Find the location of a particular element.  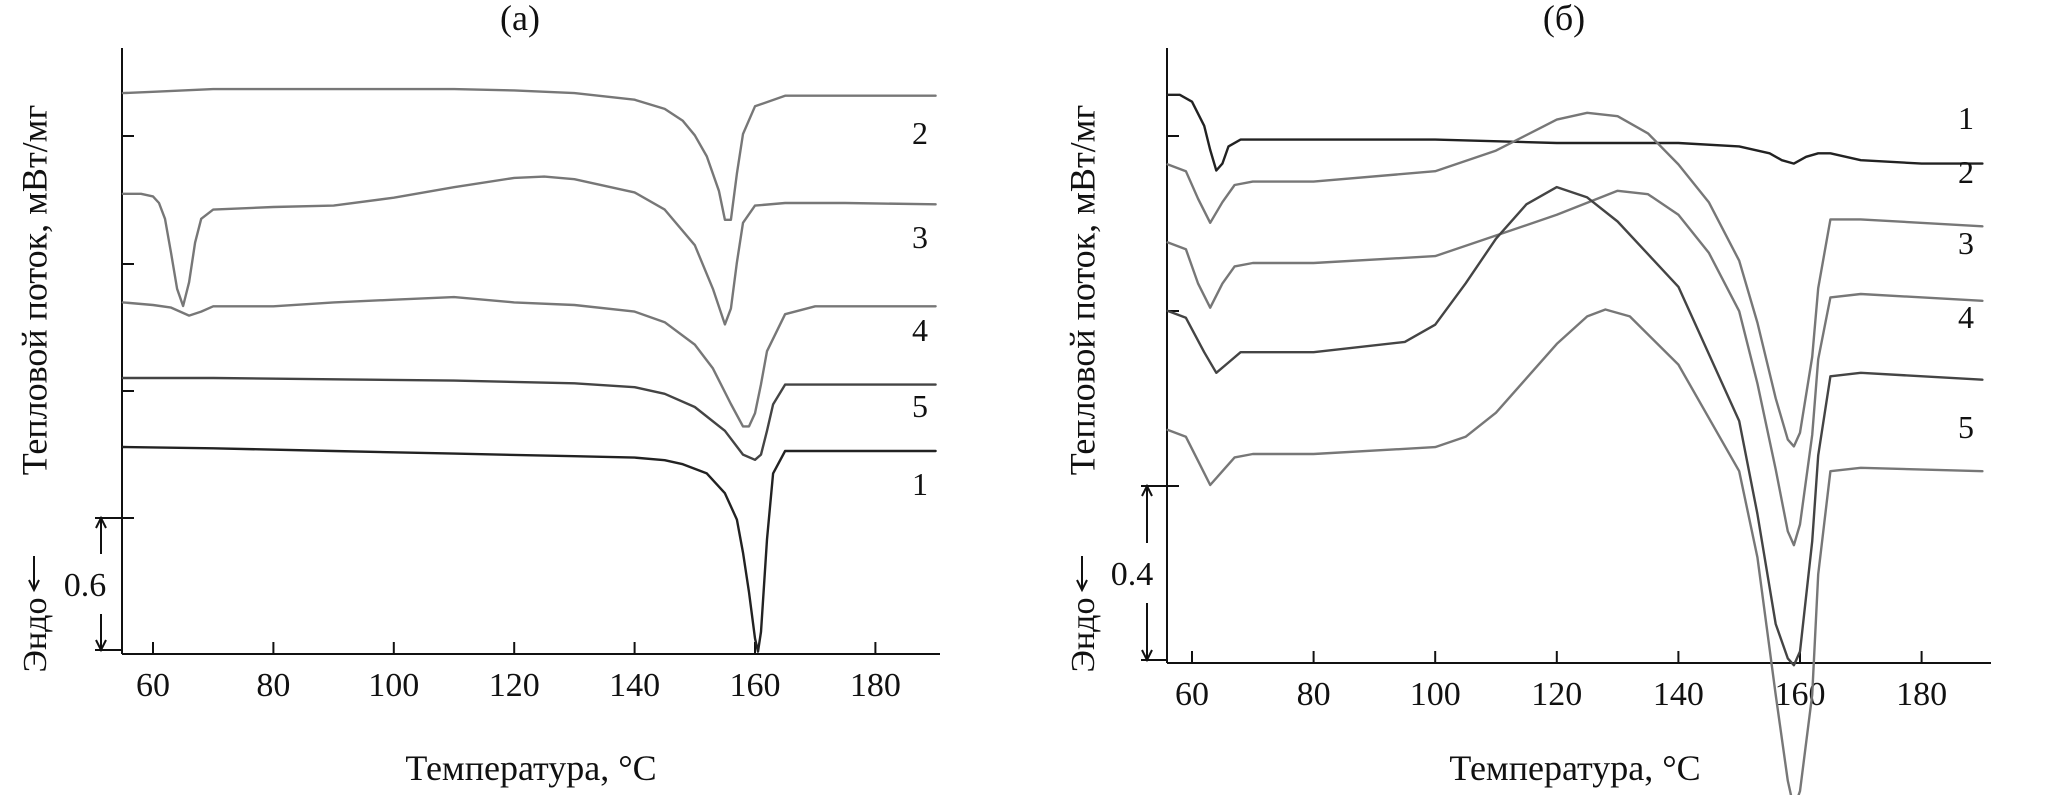

scale-bar-label: 0.6 is located at coordinates (85, 585).